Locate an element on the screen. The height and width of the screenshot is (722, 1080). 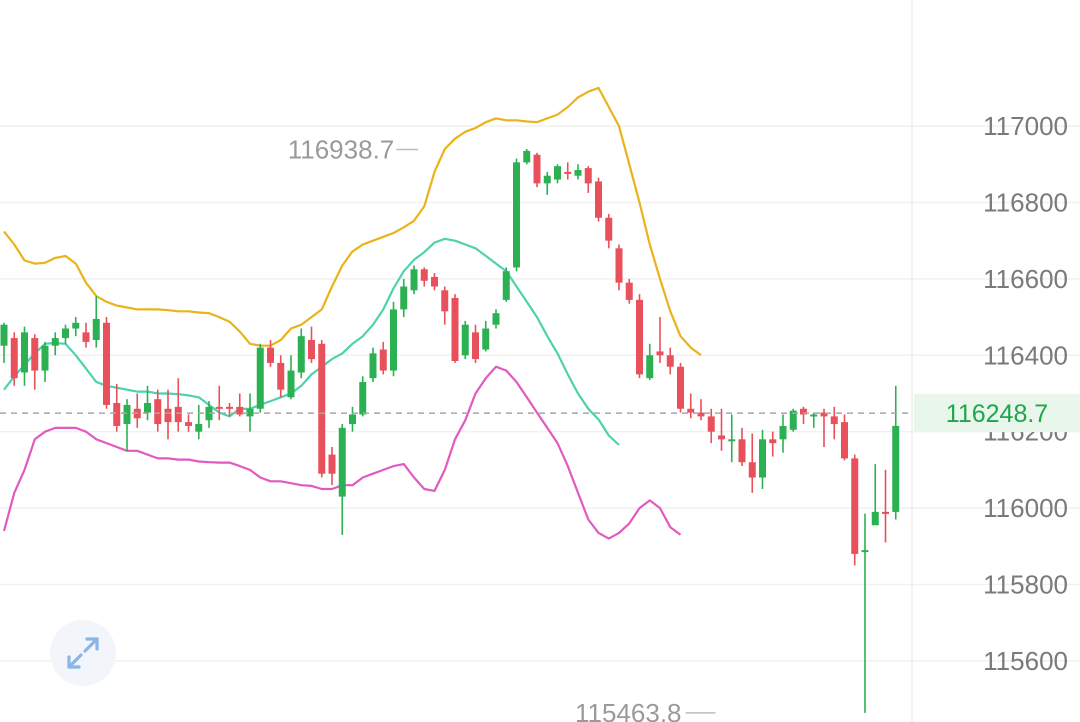
current-price-tag-background is located at coordinates (997, 413).